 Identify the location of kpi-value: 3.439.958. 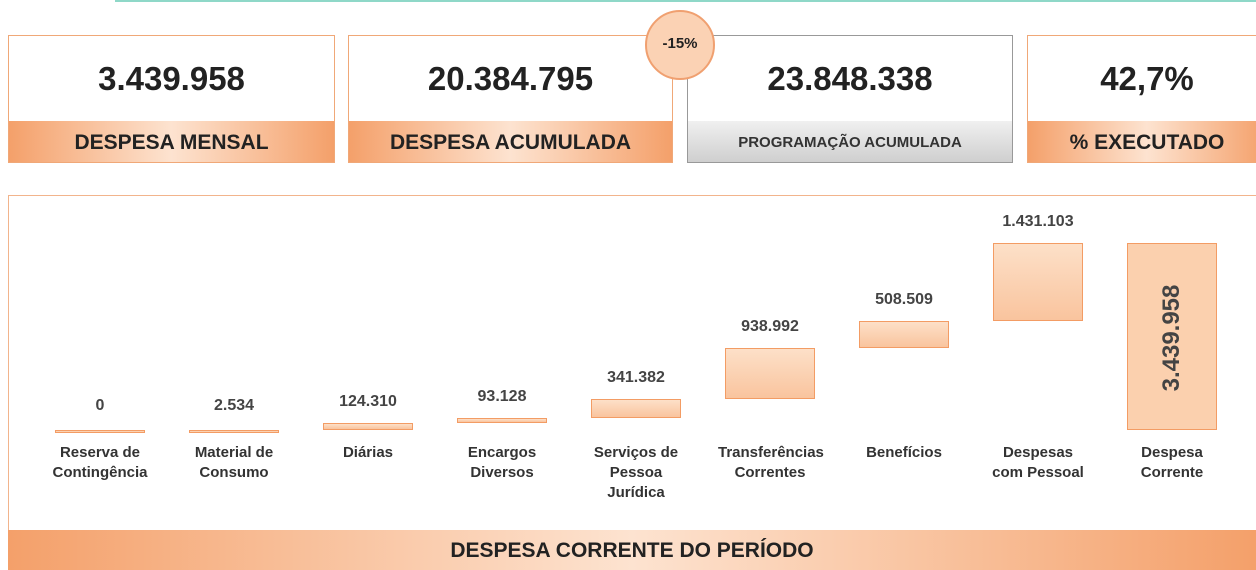
(171, 78).